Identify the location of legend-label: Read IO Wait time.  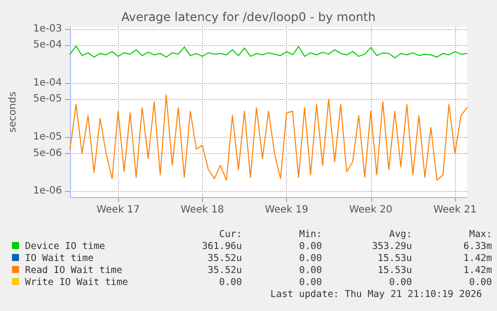
(74, 271).